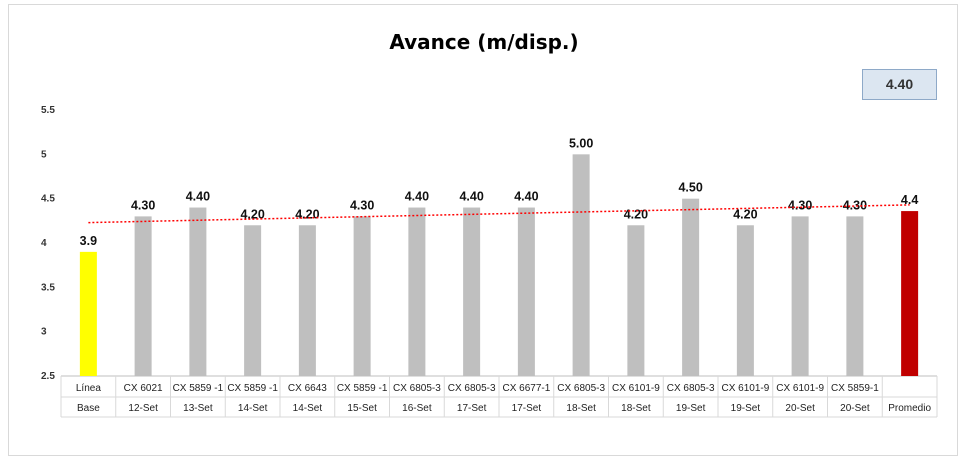 The width and height of the screenshot is (968, 465). I want to click on category-label-line2: Base, so click(88, 408).